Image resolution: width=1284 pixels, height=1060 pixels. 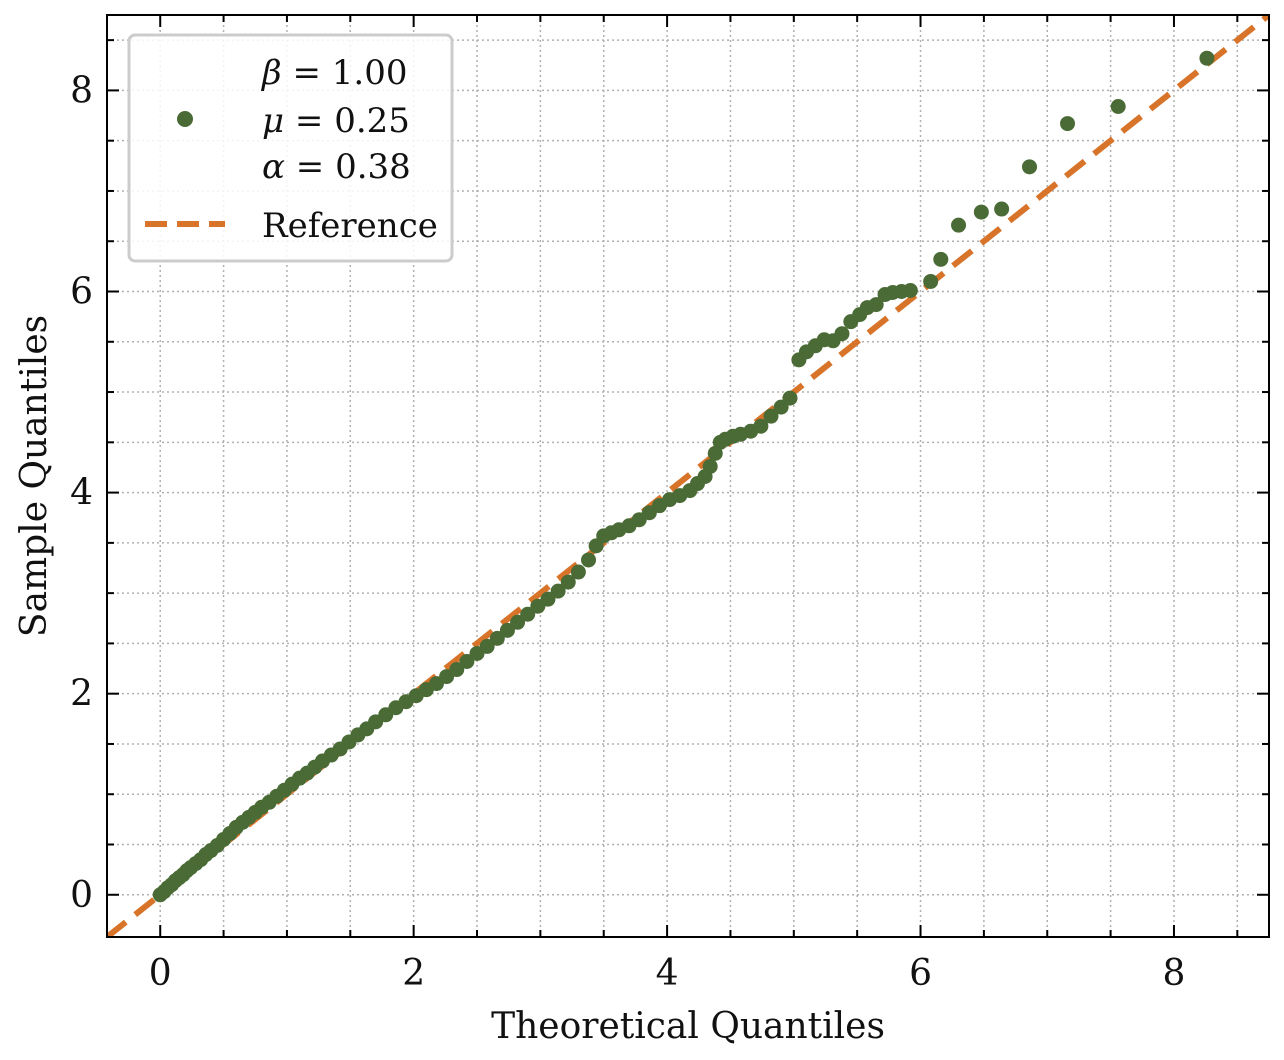 I want to click on legend-box, so click(x=290, y=148).